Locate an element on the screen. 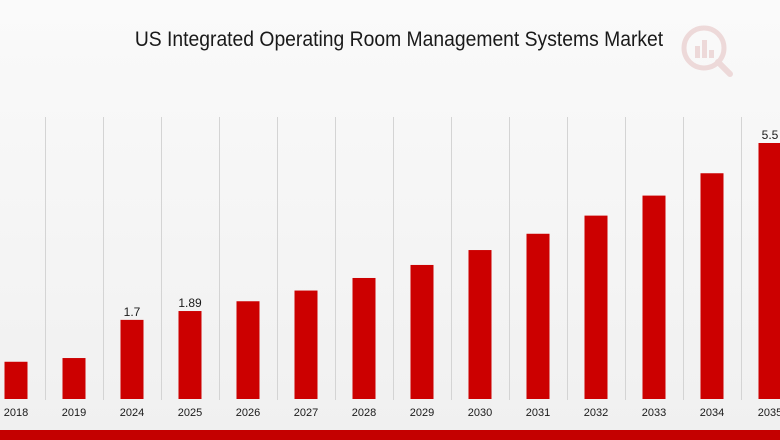  x-tick-2025: 2025 is located at coordinates (190, 413).